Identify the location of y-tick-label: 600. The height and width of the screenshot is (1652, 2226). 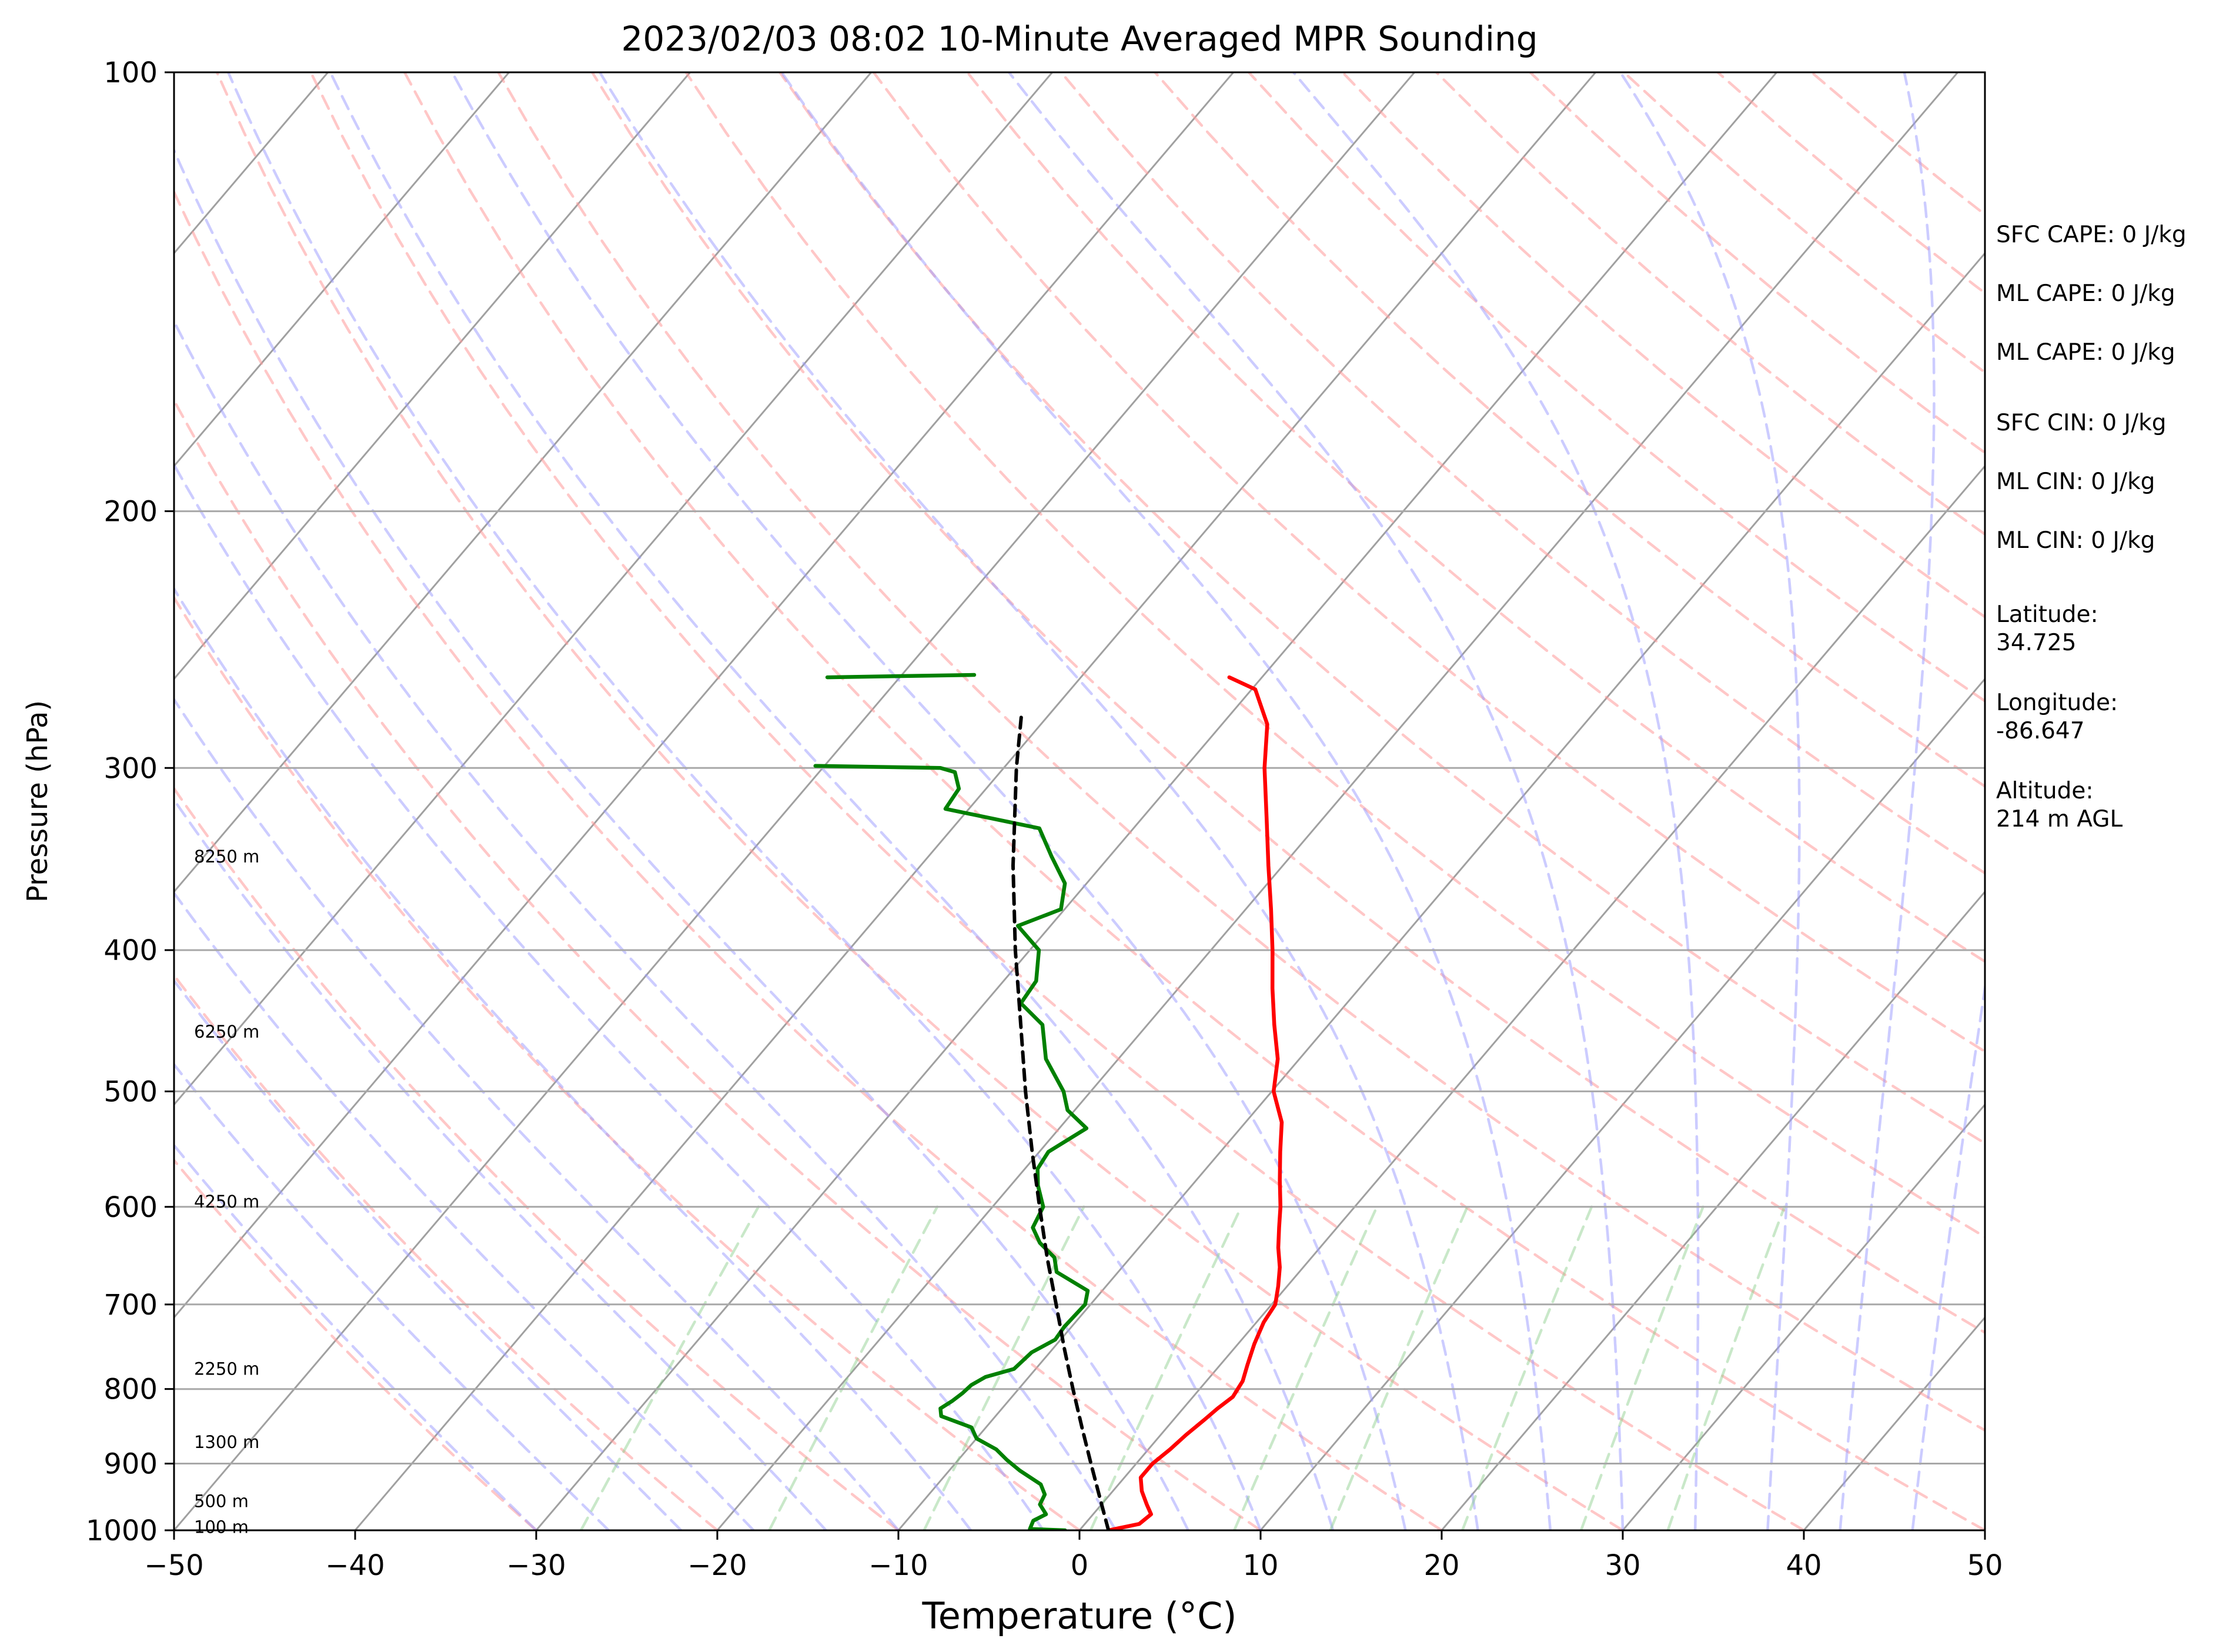
(130, 1208).